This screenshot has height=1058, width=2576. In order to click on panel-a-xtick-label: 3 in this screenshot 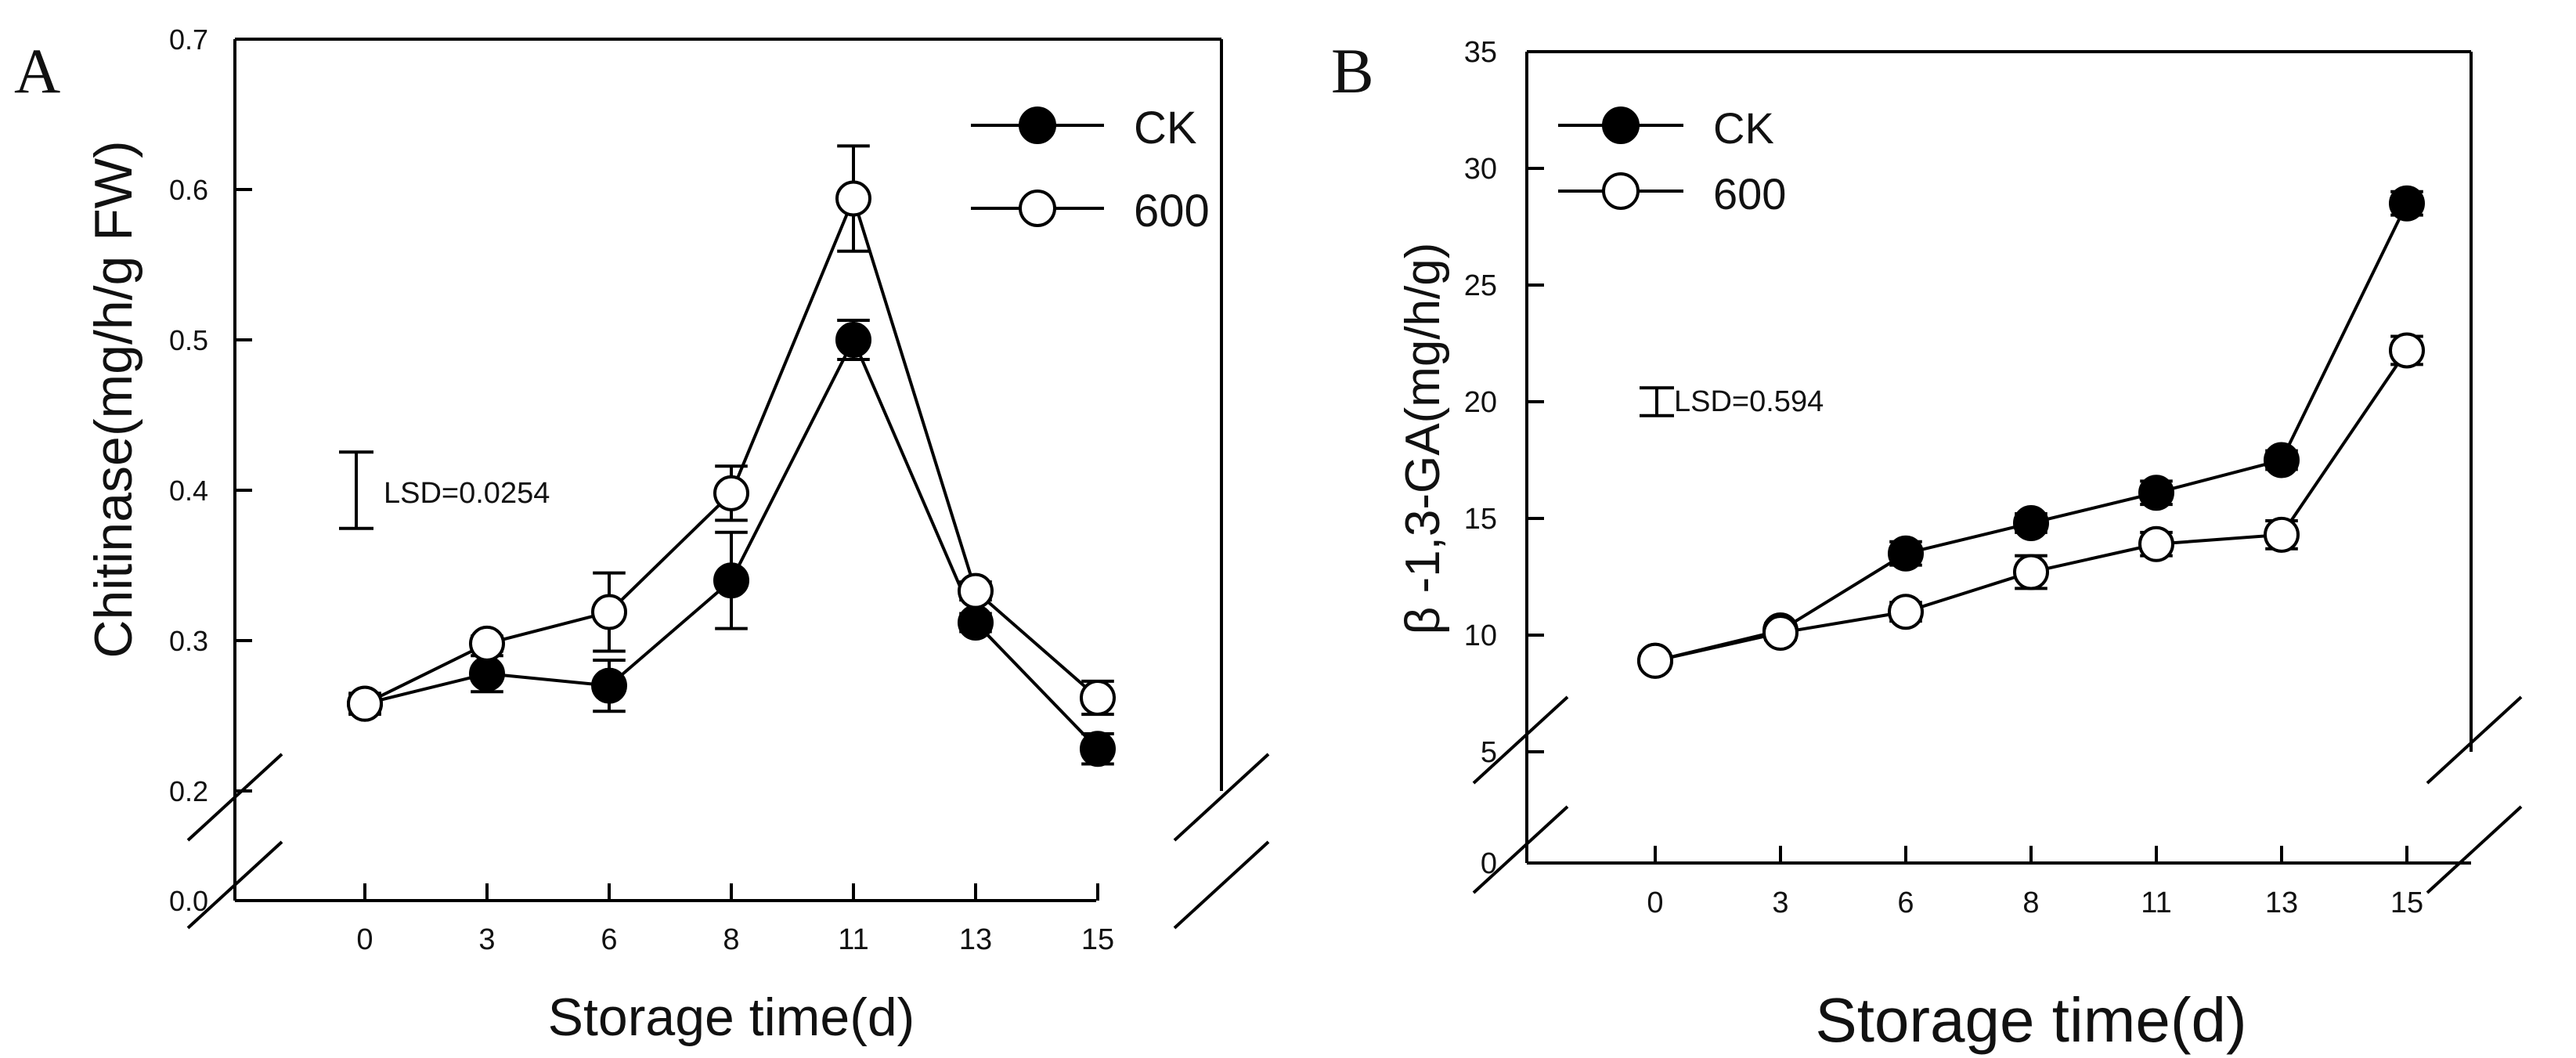, I will do `click(486, 939)`.